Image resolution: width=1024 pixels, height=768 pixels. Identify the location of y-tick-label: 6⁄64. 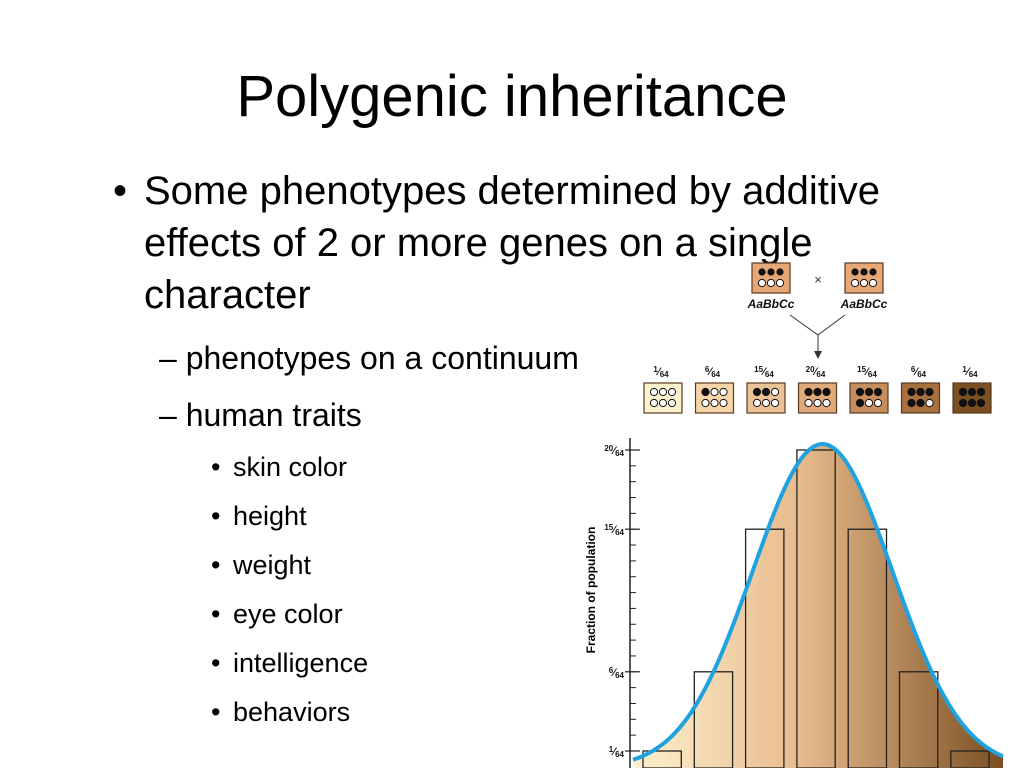
(617, 673).